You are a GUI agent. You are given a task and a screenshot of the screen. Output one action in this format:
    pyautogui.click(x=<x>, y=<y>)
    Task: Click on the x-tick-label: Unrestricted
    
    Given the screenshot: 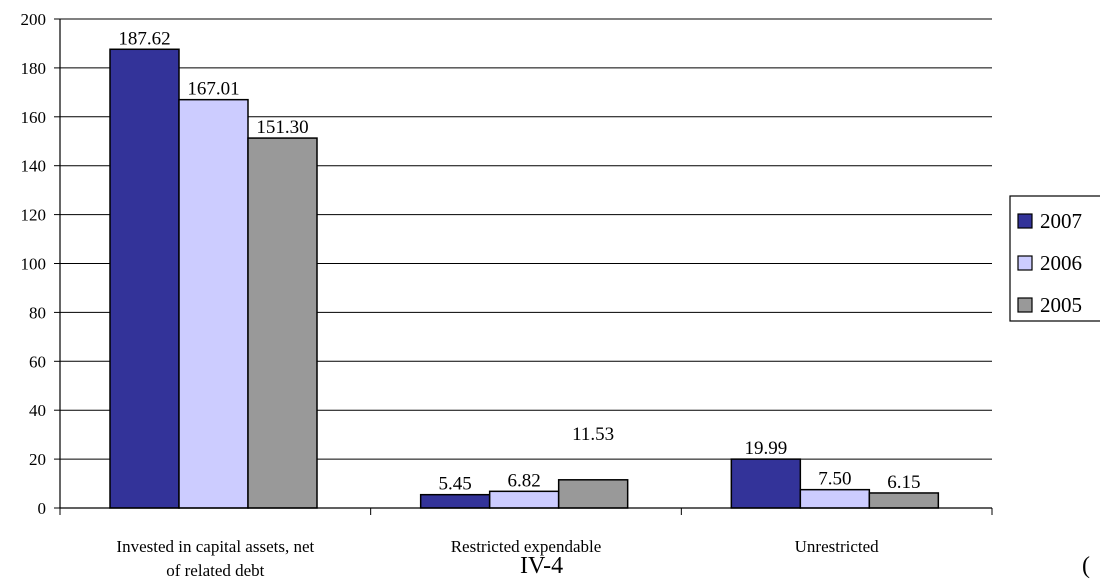 What is the action you would take?
    pyautogui.click(x=837, y=546)
    